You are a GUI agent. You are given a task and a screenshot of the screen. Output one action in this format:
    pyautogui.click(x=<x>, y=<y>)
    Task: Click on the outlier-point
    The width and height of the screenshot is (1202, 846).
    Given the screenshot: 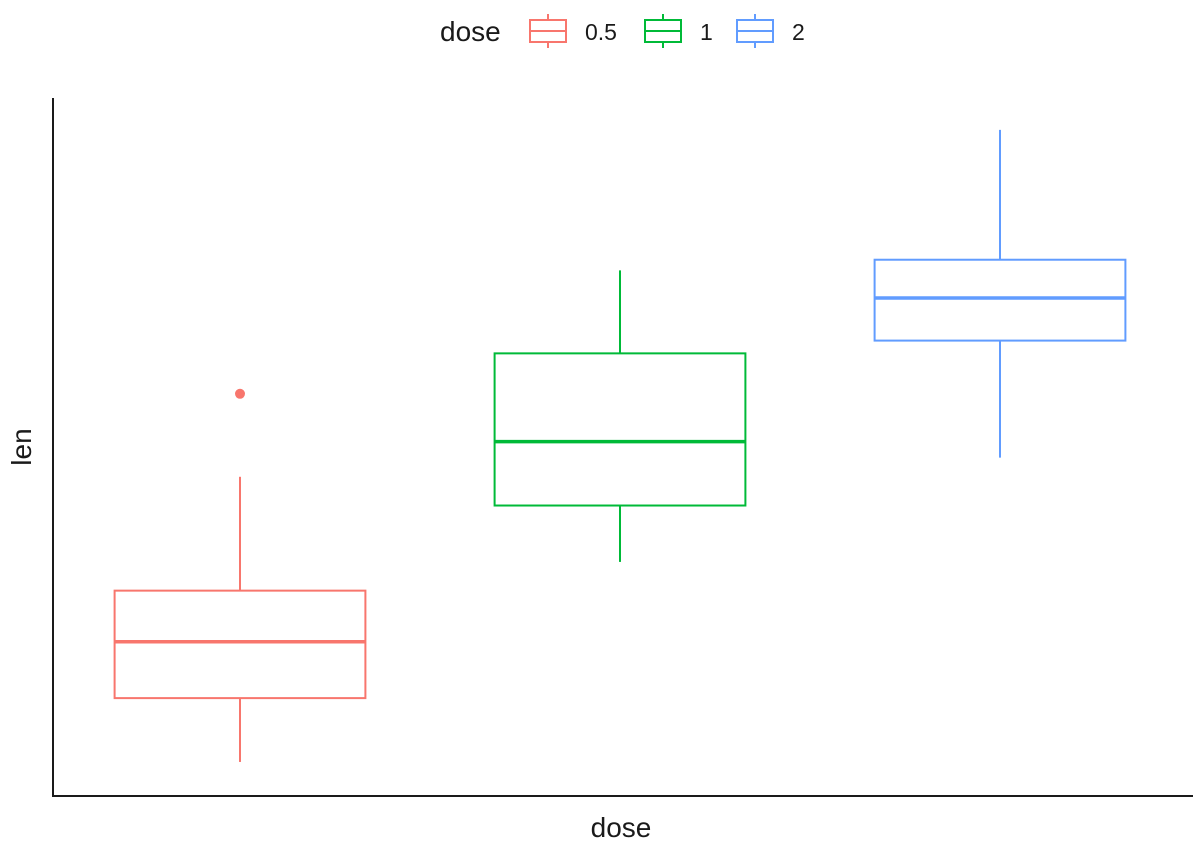 What is the action you would take?
    pyautogui.click(x=240, y=393)
    